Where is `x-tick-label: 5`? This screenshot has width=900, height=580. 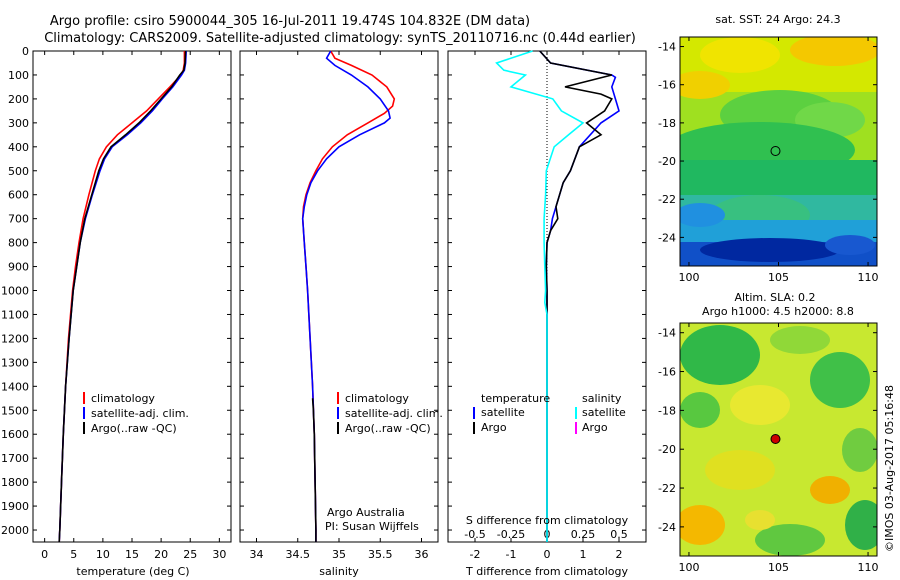
x-tick-label: 5 is located at coordinates (73, 554).